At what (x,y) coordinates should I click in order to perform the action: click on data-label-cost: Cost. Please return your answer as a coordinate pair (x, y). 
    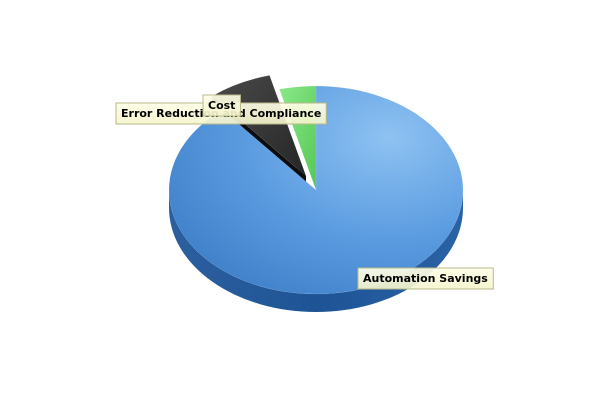
    Looking at the image, I should click on (221, 105).